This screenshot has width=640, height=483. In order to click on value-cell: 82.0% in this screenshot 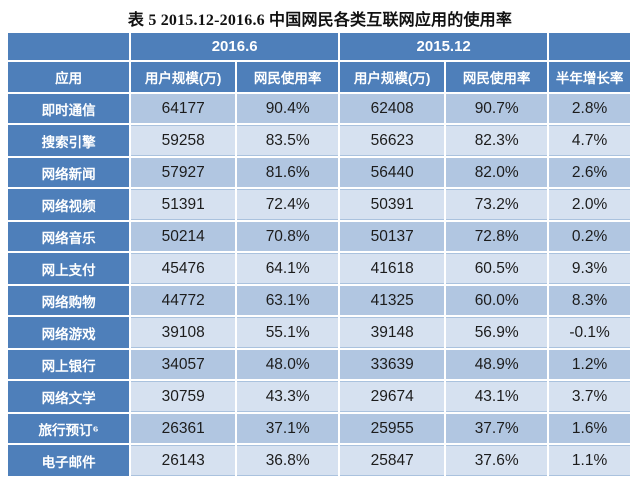, I will do `click(497, 172)`.